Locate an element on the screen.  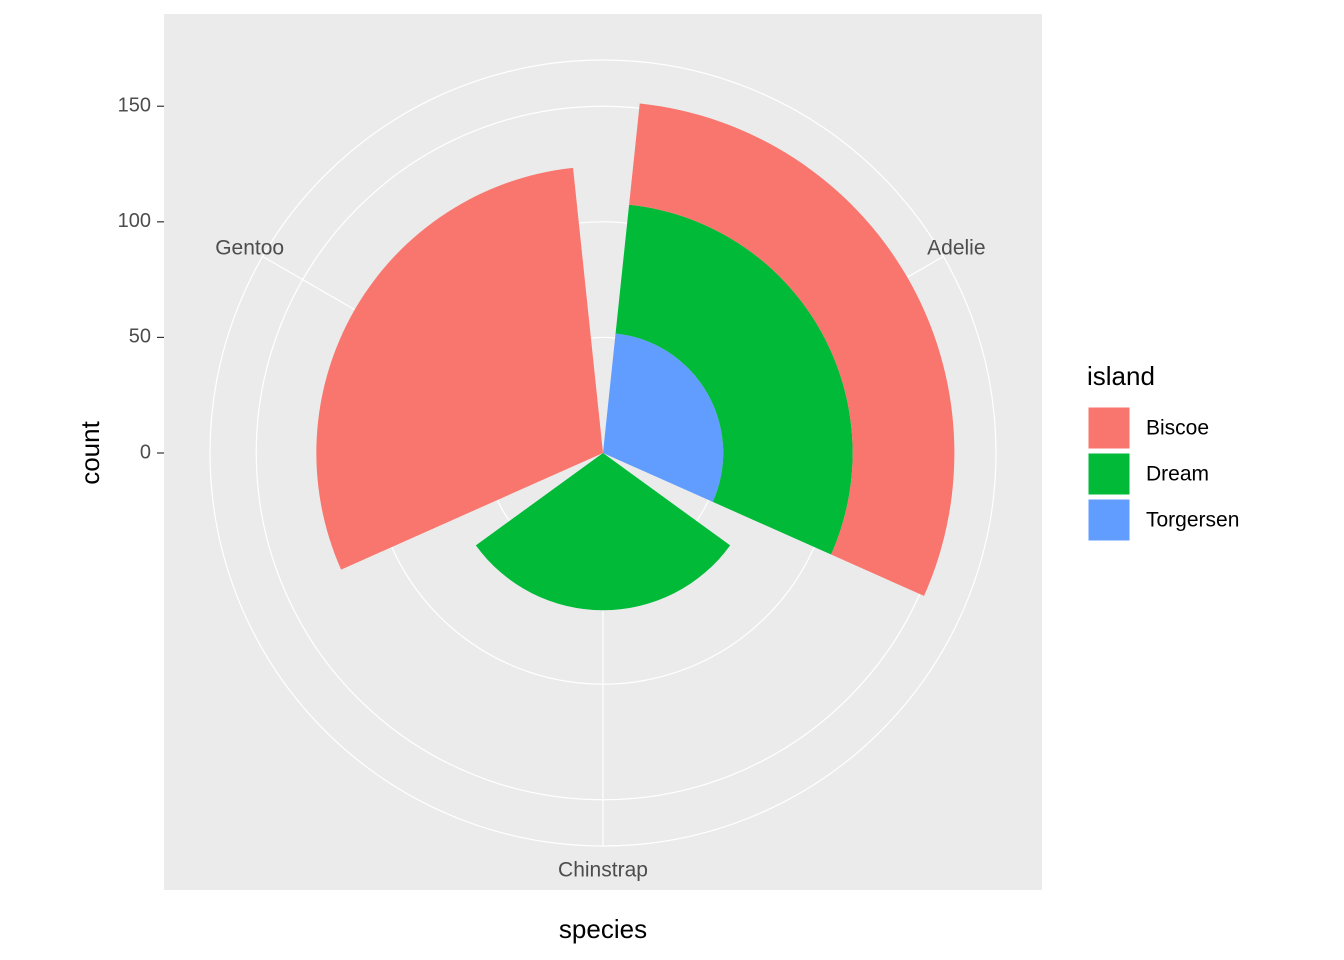
x-axis-title: species is located at coordinates (603, 929).